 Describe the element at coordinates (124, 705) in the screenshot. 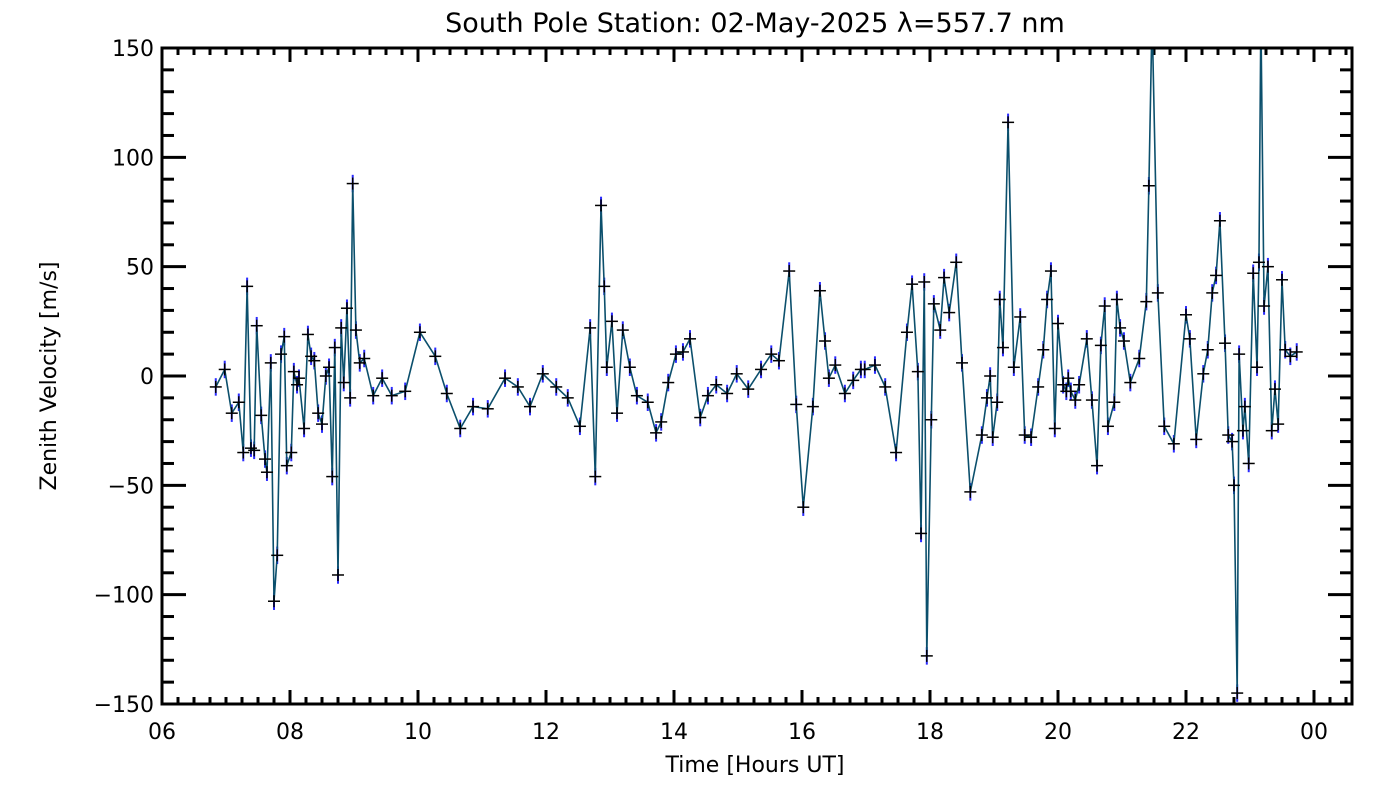

I see `y-tick-label: −150` at that location.